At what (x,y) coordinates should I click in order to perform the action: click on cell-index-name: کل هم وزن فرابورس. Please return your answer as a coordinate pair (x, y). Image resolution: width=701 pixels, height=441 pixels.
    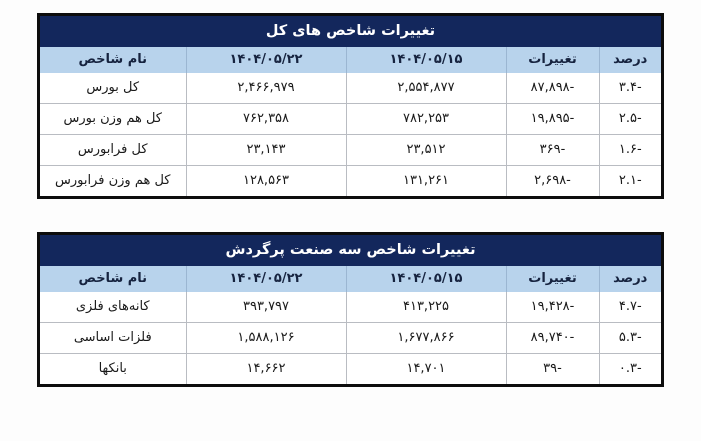
    Looking at the image, I should click on (113, 180).